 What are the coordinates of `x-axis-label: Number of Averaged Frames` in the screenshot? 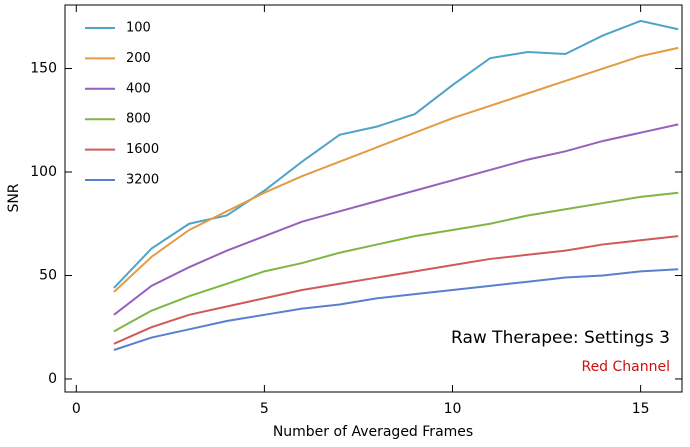 It's located at (373, 432).